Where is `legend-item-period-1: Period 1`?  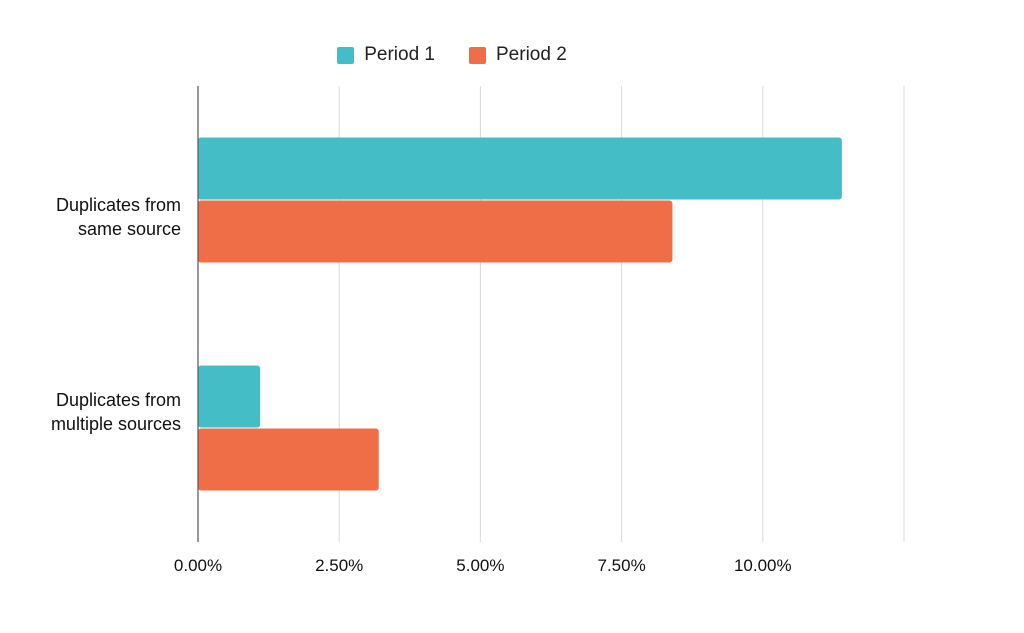
legend-item-period-1: Period 1 is located at coordinates (386, 55).